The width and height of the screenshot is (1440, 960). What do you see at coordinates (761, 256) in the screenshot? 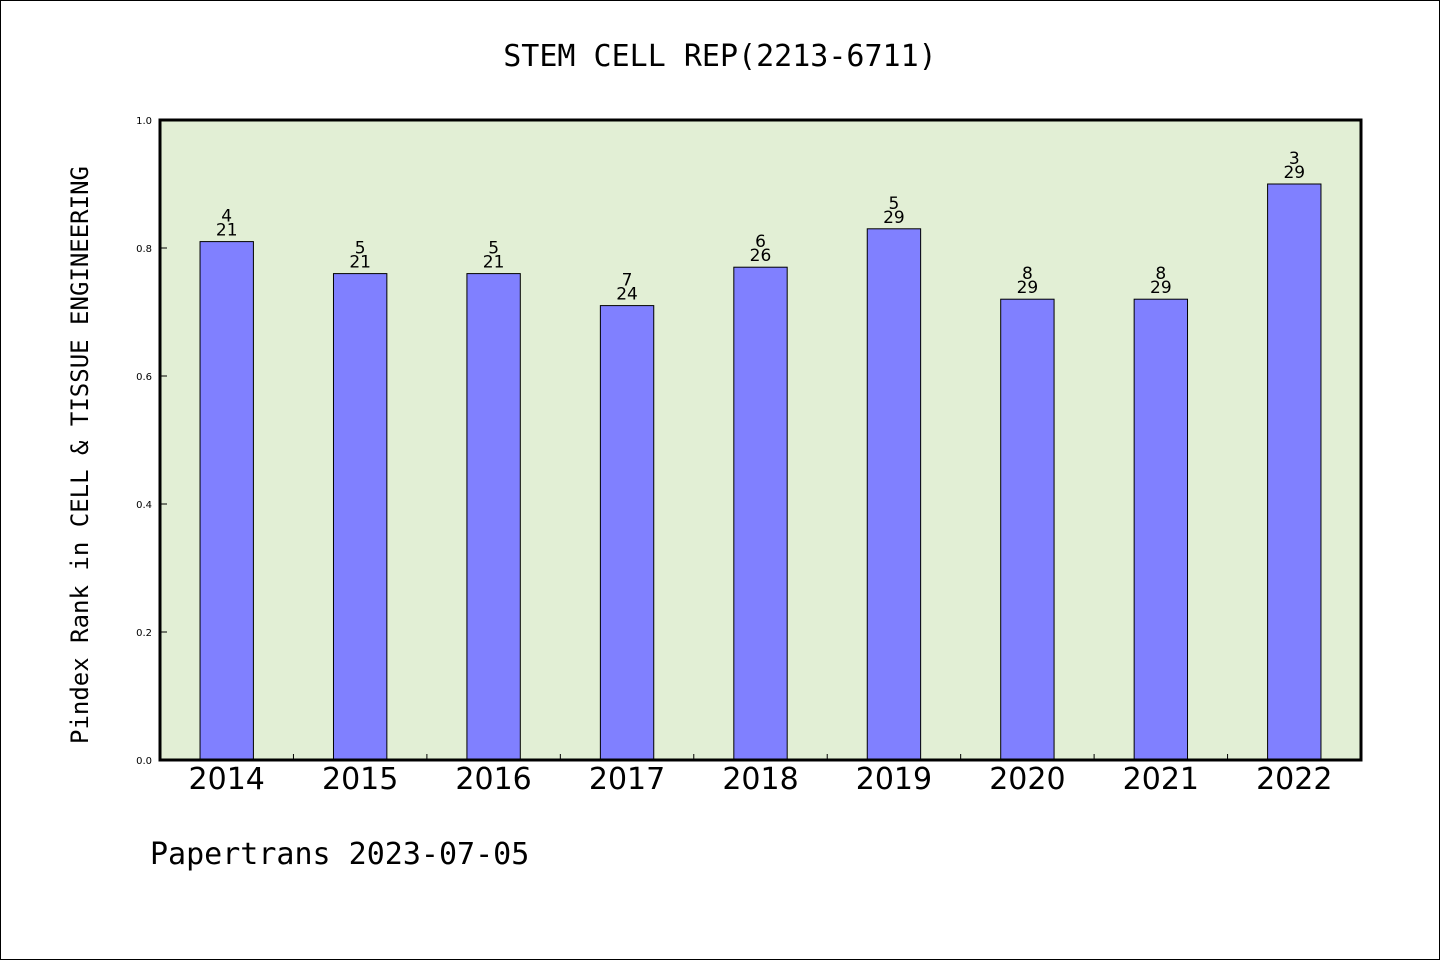
I see `total-label: 26` at bounding box center [761, 256].